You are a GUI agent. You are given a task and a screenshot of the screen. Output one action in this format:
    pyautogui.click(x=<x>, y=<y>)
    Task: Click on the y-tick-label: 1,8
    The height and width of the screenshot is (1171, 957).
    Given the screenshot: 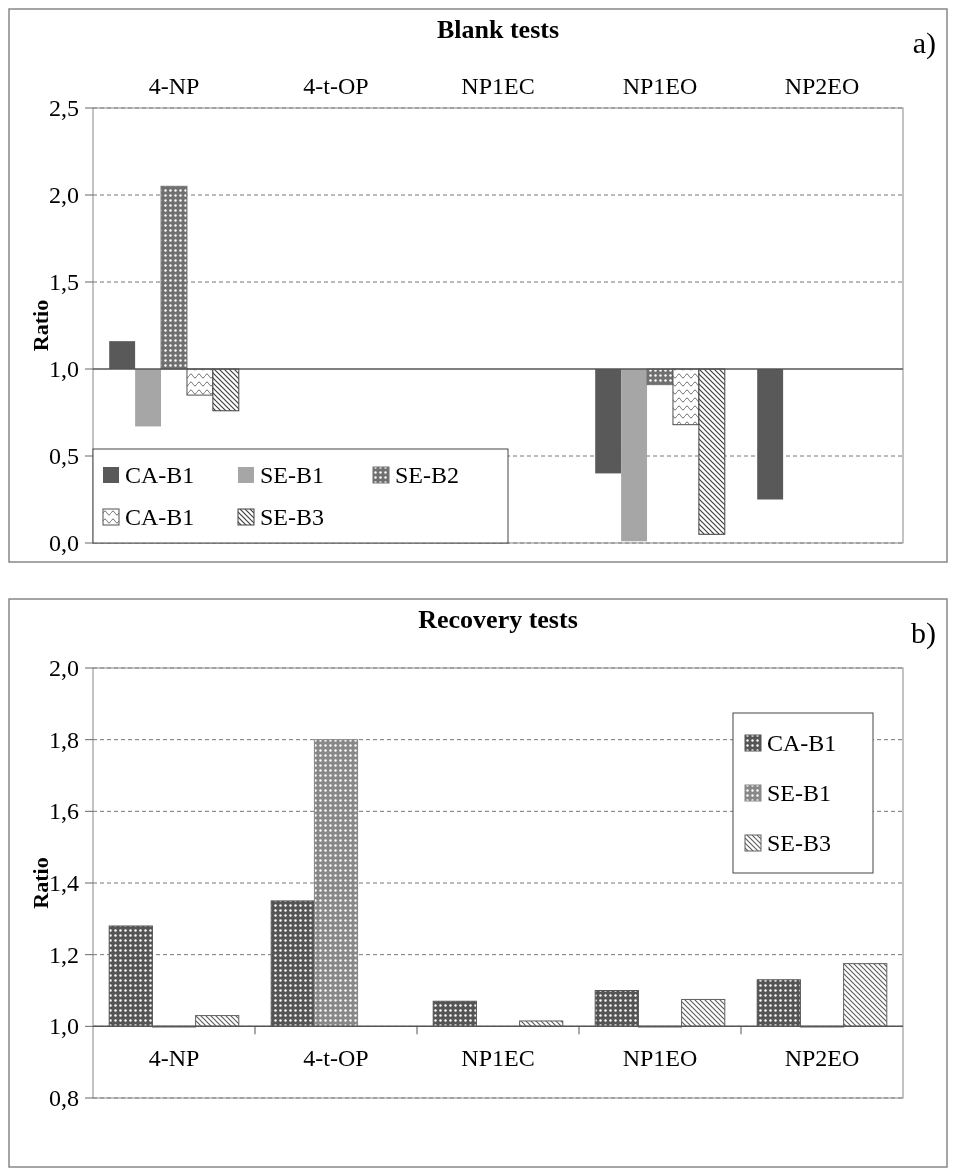 What is the action you would take?
    pyautogui.click(x=64, y=739)
    